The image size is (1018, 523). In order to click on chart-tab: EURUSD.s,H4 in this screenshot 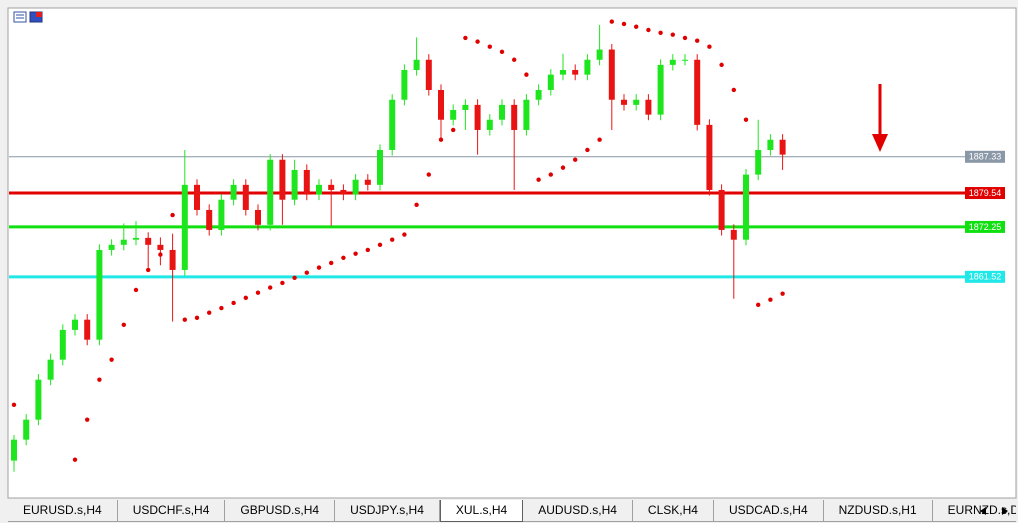, I will do `click(63, 511)`.